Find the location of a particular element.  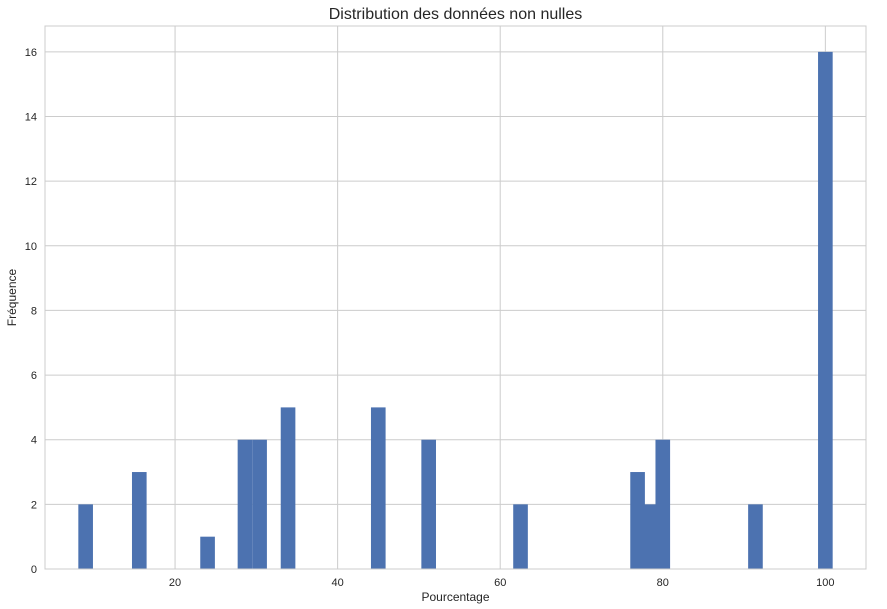

y-tick-label: 0 is located at coordinates (34, 570).